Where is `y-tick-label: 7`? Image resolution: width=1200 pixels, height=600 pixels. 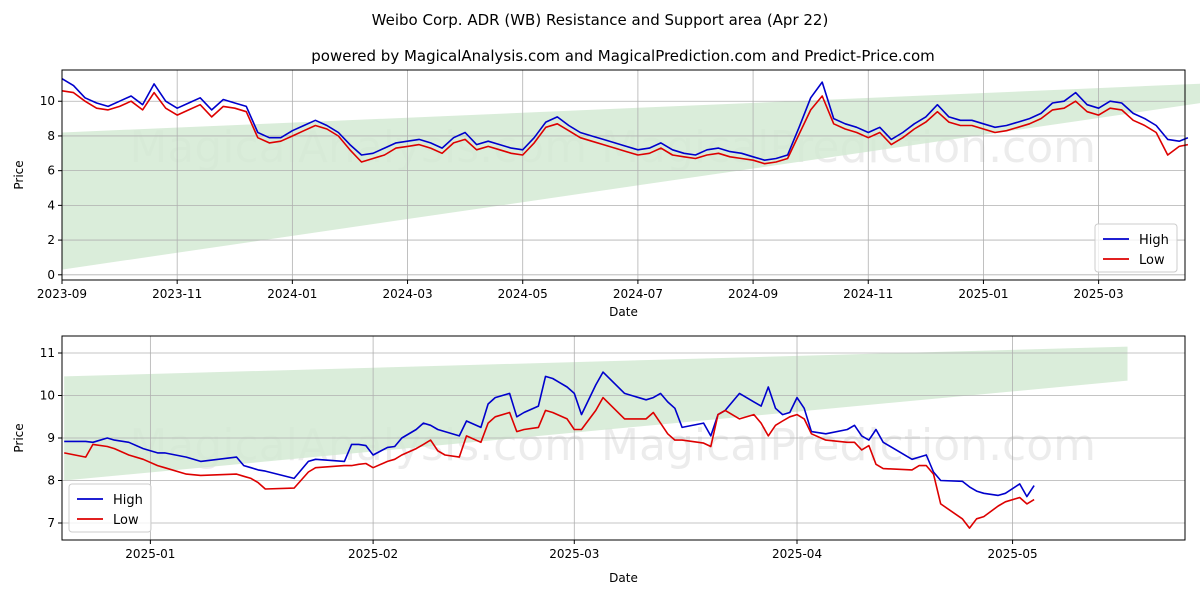 y-tick-label: 7 is located at coordinates (51, 523).